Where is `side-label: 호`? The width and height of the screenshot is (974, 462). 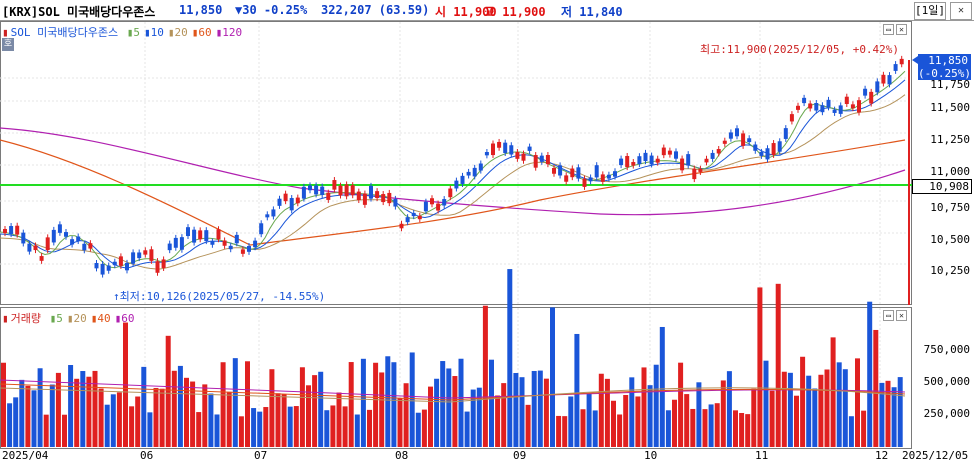
side-label: 호 is located at coordinates (8, 44).